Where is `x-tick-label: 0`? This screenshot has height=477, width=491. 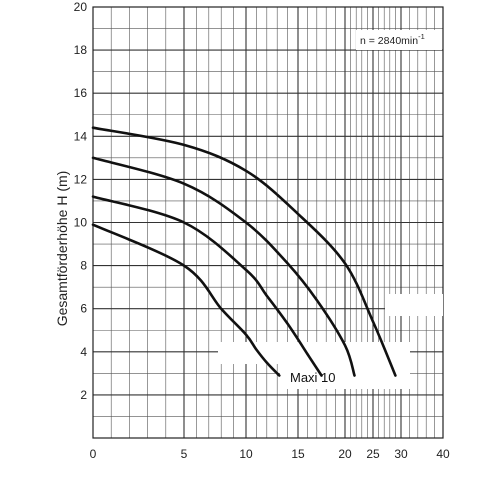
x-tick-label: 0 is located at coordinates (93, 454).